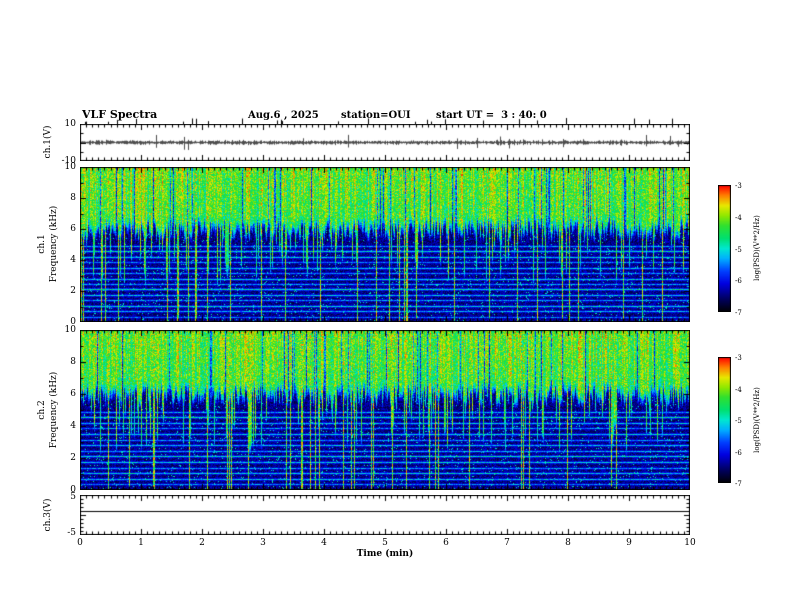 The width and height of the screenshot is (792, 612). I want to click on event-marker-strip, so click(385, 120).